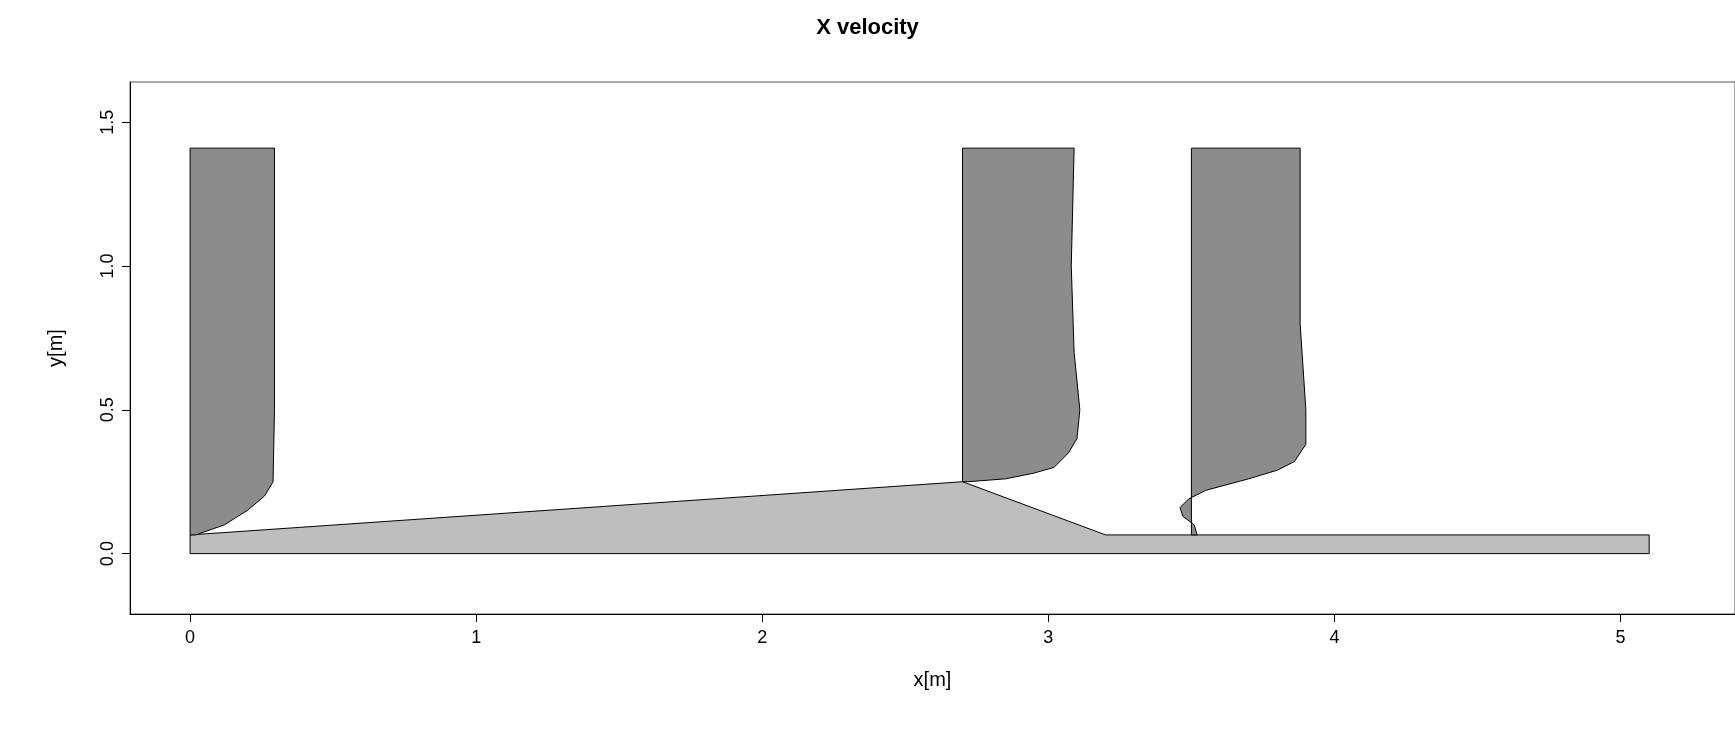 The image size is (1735, 738). Describe the element at coordinates (932, 679) in the screenshot. I see `x-axis-title: x[m]` at that location.